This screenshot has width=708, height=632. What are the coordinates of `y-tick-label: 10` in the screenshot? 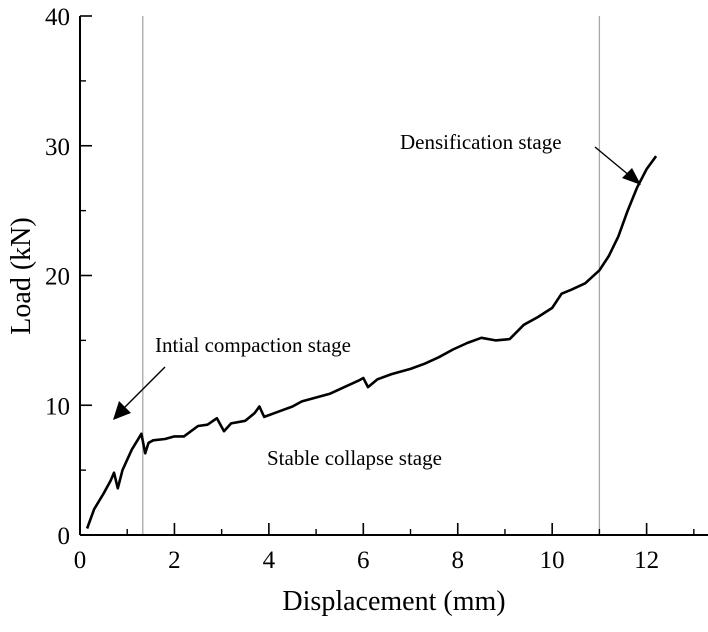 It's located at (57, 406).